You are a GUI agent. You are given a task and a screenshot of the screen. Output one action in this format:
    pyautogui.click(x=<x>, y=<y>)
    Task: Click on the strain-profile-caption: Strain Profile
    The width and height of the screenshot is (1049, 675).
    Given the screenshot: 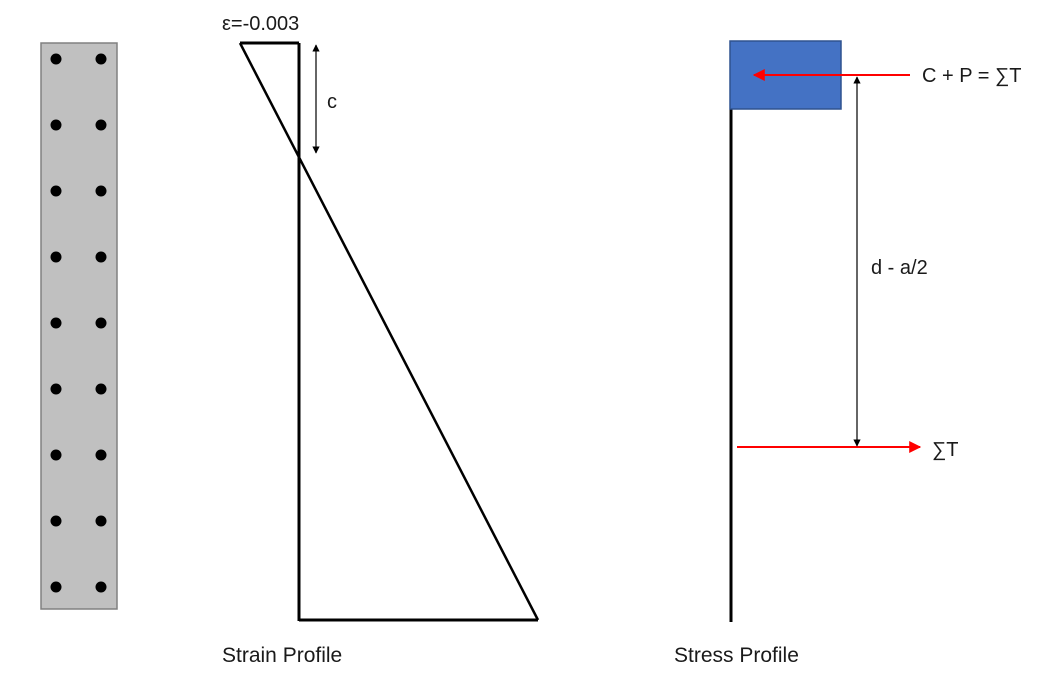 What is the action you would take?
    pyautogui.click(x=282, y=655)
    